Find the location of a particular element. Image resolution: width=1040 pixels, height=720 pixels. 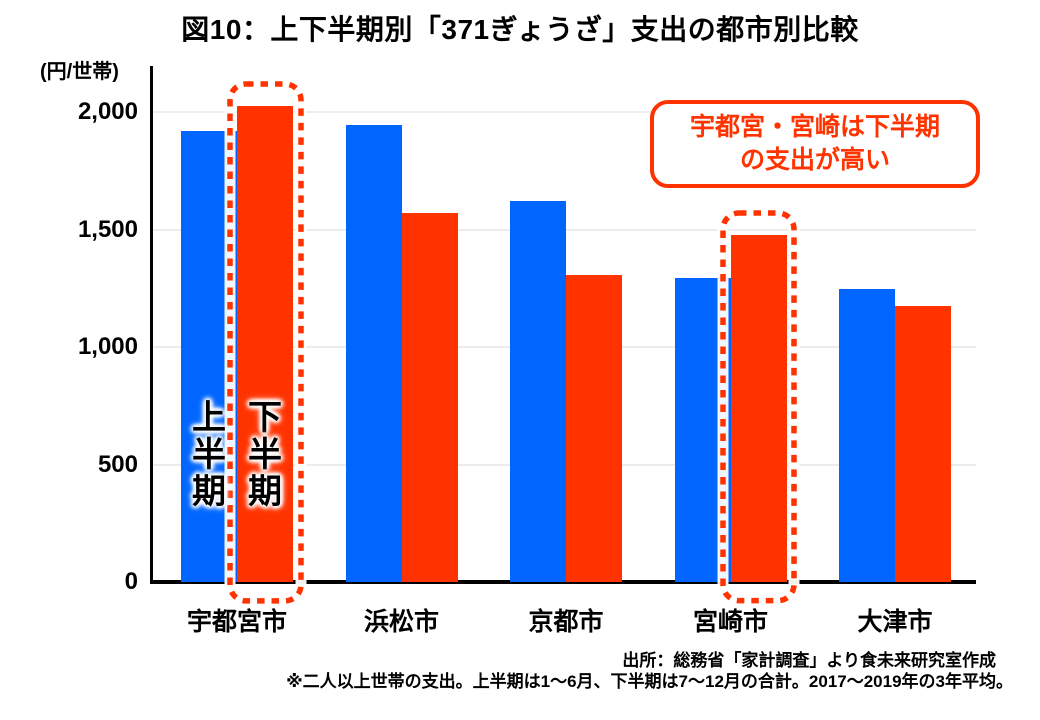

annotation-line2: の支出が高い is located at coordinates (814, 160).